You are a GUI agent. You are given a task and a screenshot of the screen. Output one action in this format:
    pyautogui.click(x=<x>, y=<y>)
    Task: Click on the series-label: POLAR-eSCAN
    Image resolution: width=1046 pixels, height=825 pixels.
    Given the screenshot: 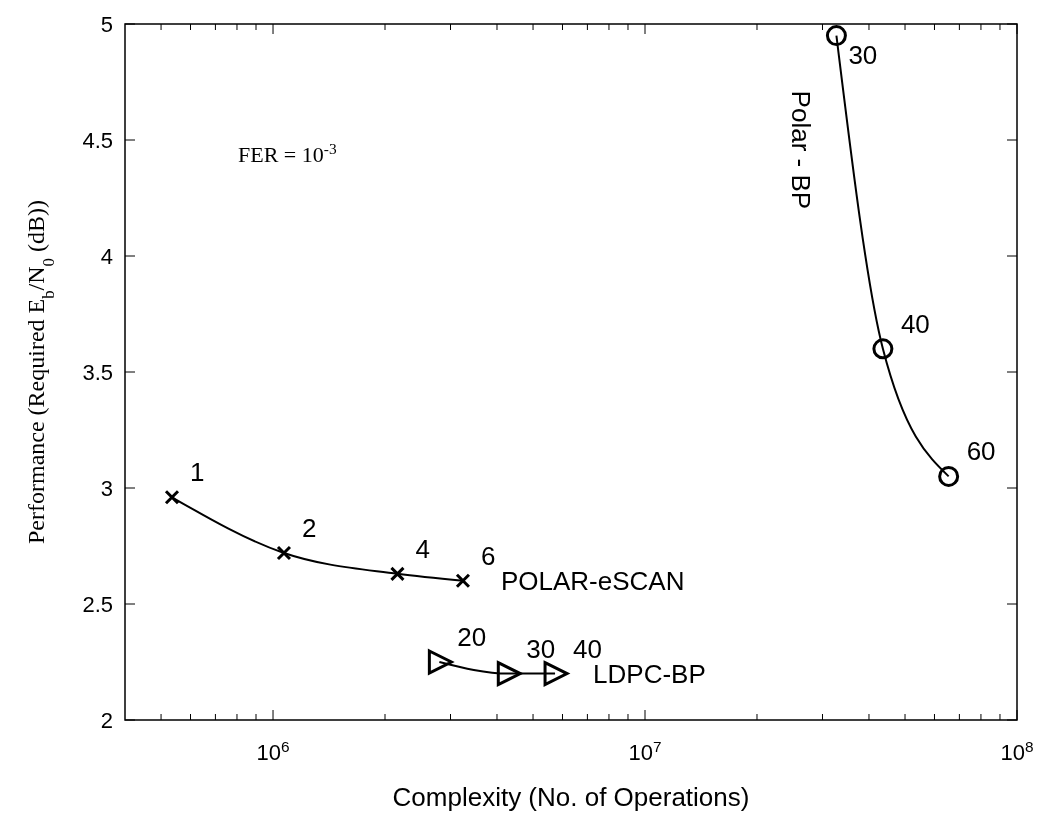 What is the action you would take?
    pyautogui.click(x=592, y=580)
    